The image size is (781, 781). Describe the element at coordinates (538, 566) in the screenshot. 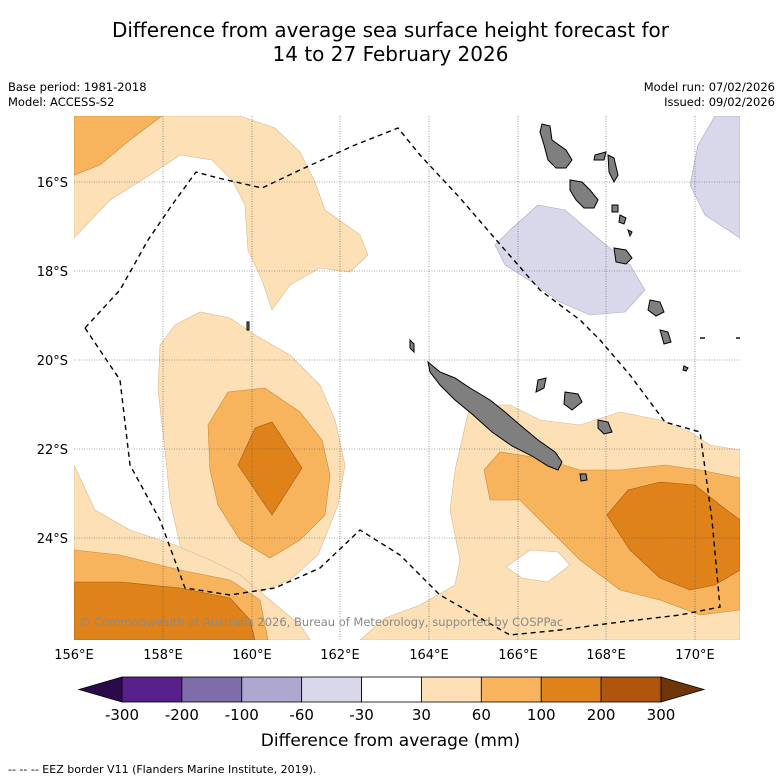

I see `neutral-pocket` at that location.